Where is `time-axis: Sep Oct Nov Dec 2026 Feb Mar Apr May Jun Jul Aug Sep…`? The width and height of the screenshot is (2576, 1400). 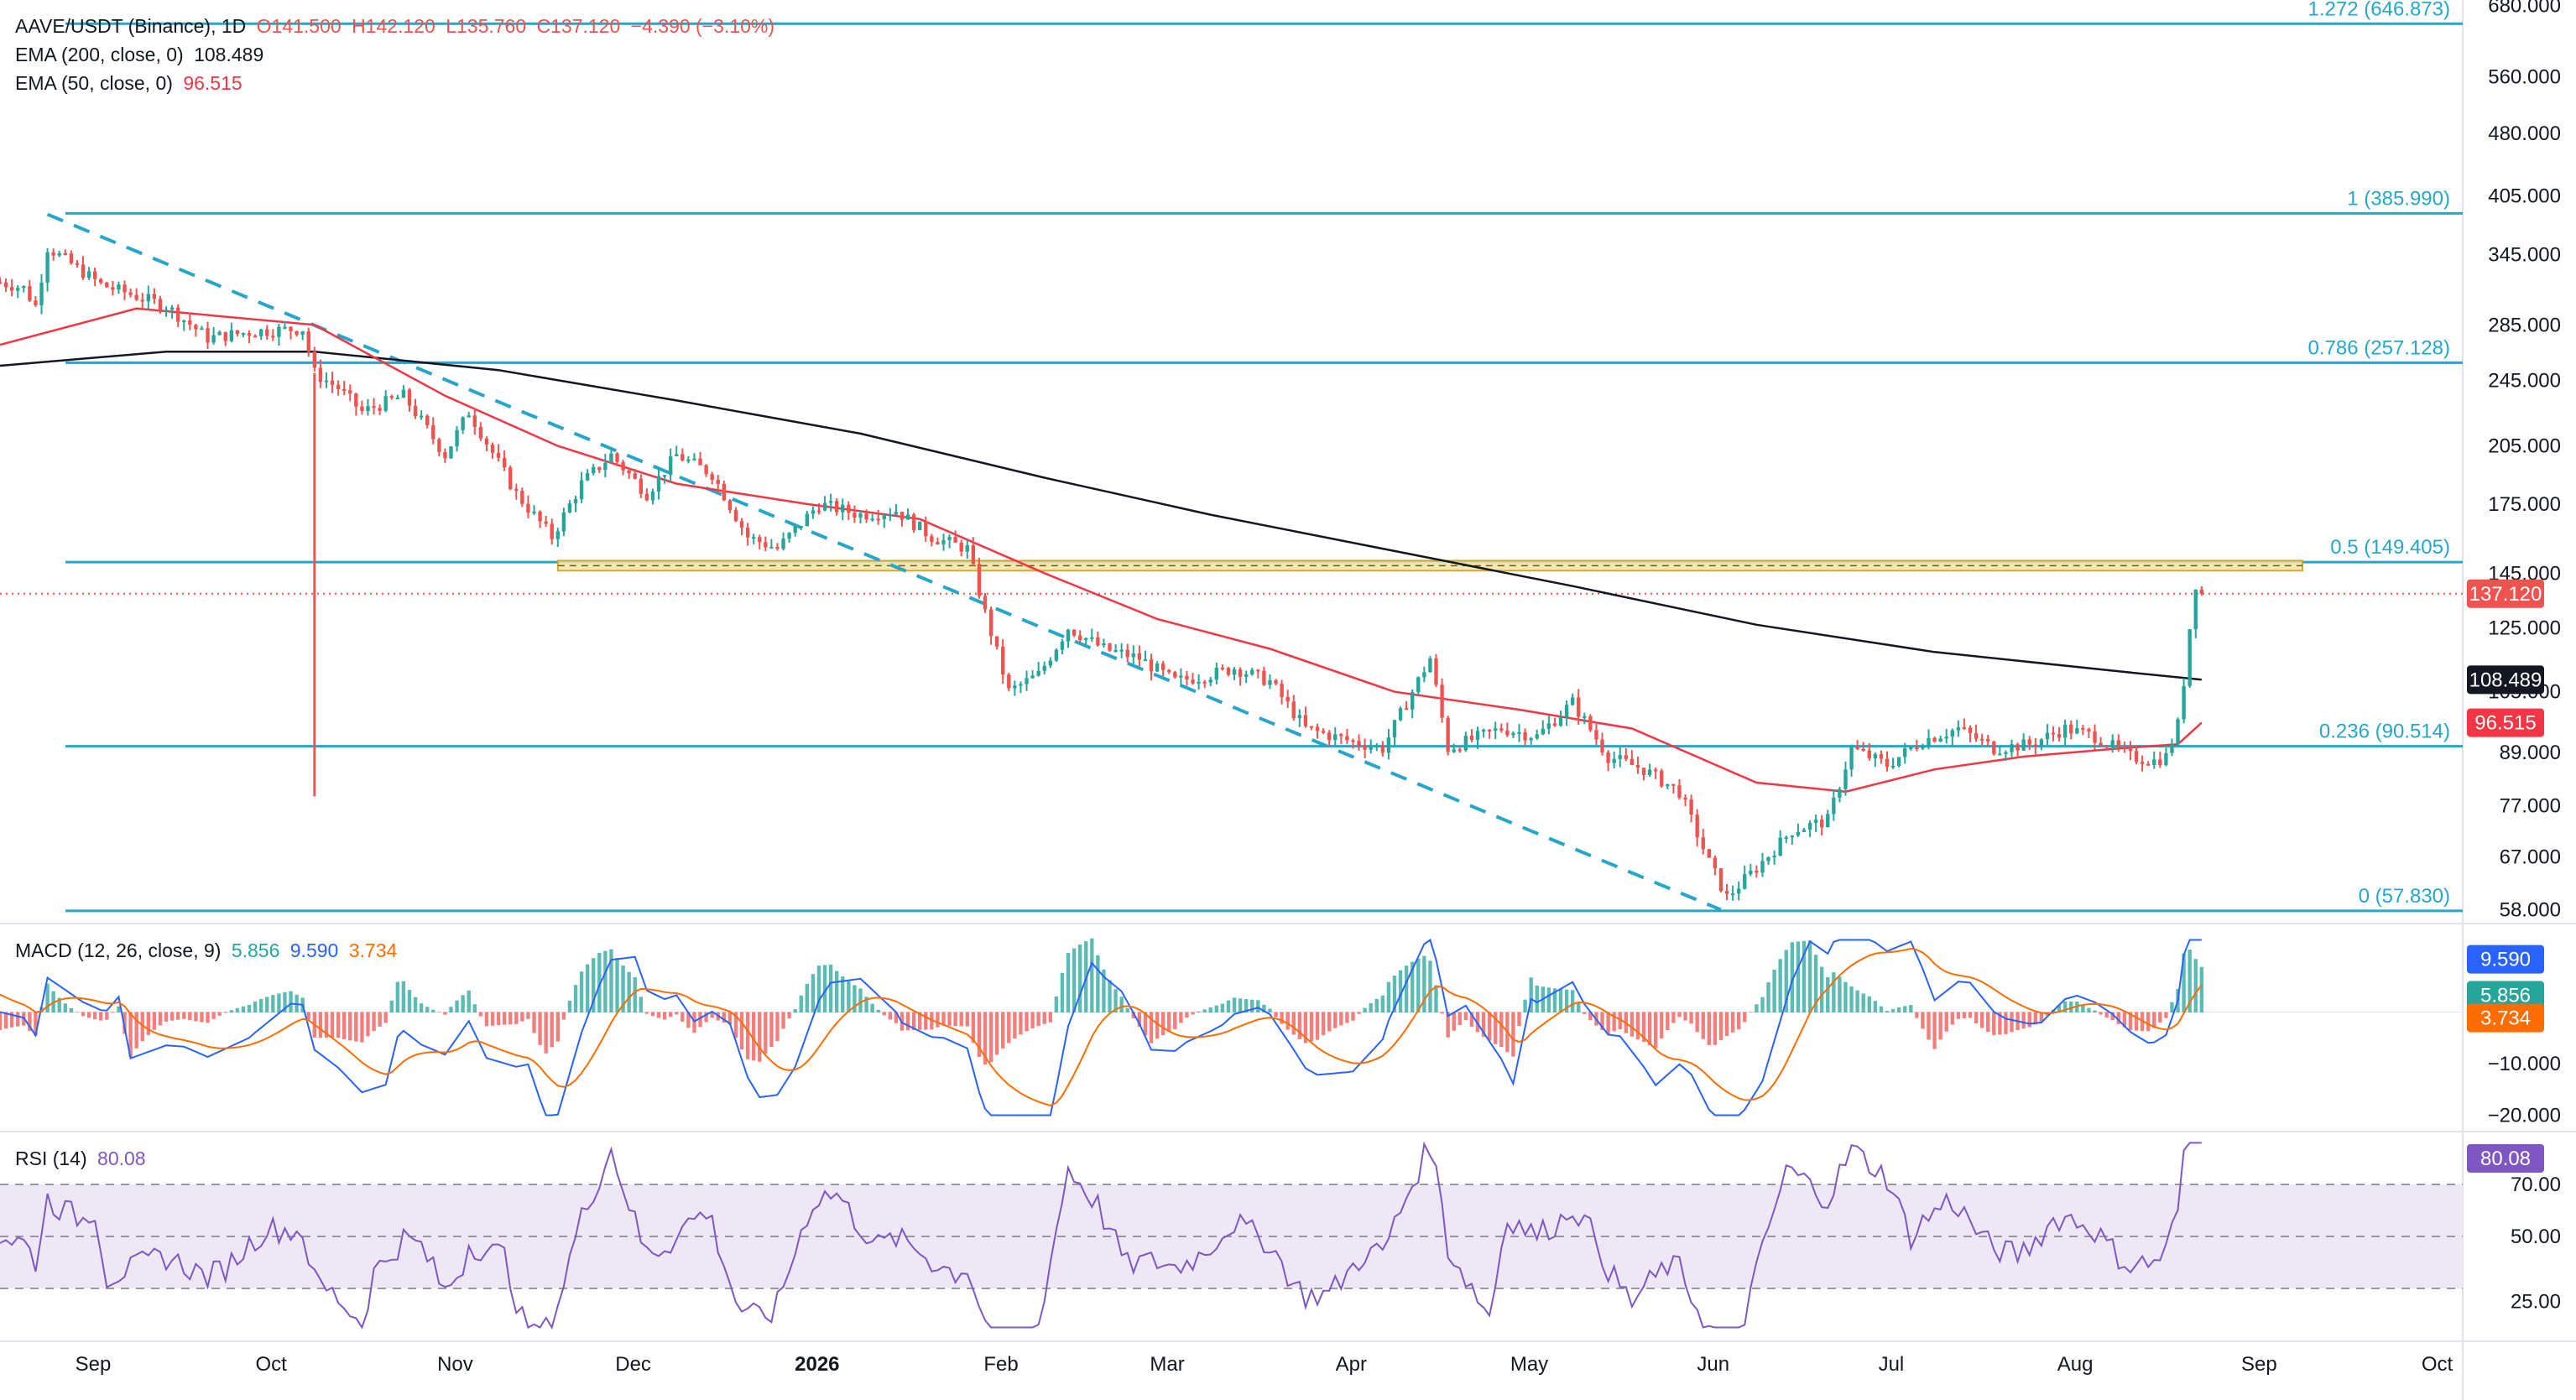
time-axis: Sep Oct Nov Dec 2026 Feb Mar Apr May Jun Jul Aug Sep… is located at coordinates (1264, 1364).